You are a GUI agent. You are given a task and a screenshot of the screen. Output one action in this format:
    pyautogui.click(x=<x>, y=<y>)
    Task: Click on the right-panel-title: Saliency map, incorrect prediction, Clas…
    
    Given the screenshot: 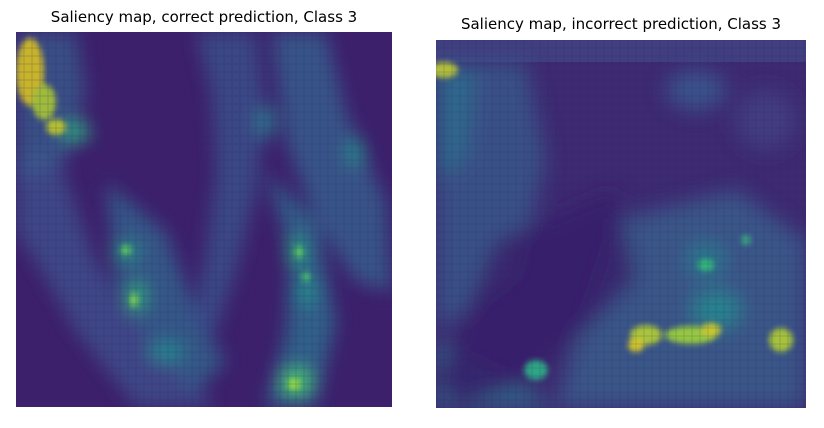 What is the action you would take?
    pyautogui.click(x=621, y=24)
    